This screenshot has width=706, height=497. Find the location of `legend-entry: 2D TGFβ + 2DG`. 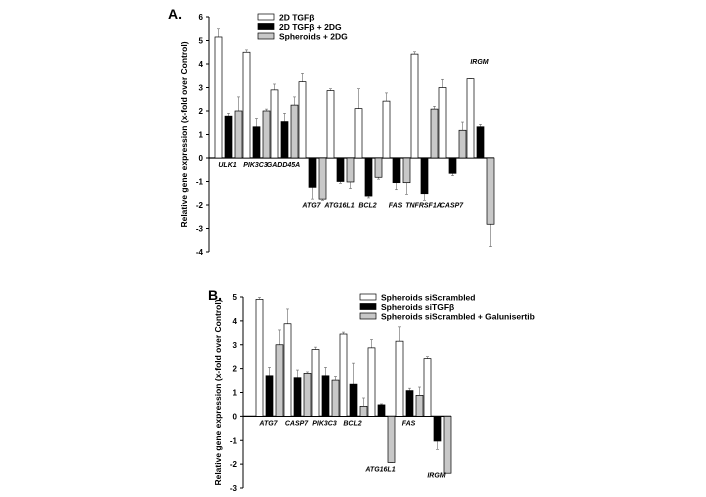

legend-entry: 2D TGFβ + 2DG is located at coordinates (310, 27).